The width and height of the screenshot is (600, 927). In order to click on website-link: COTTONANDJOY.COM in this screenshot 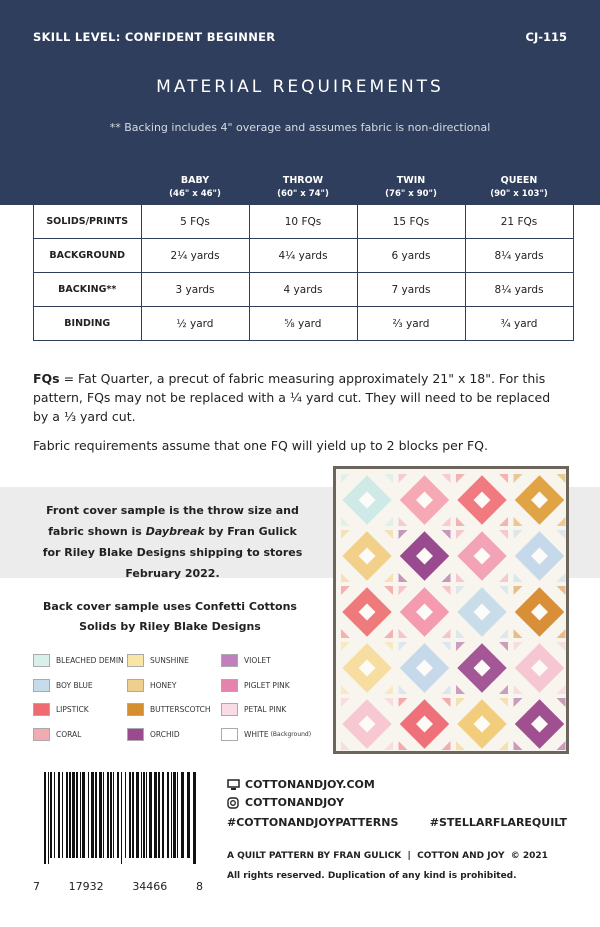, I will do `click(310, 784)`.